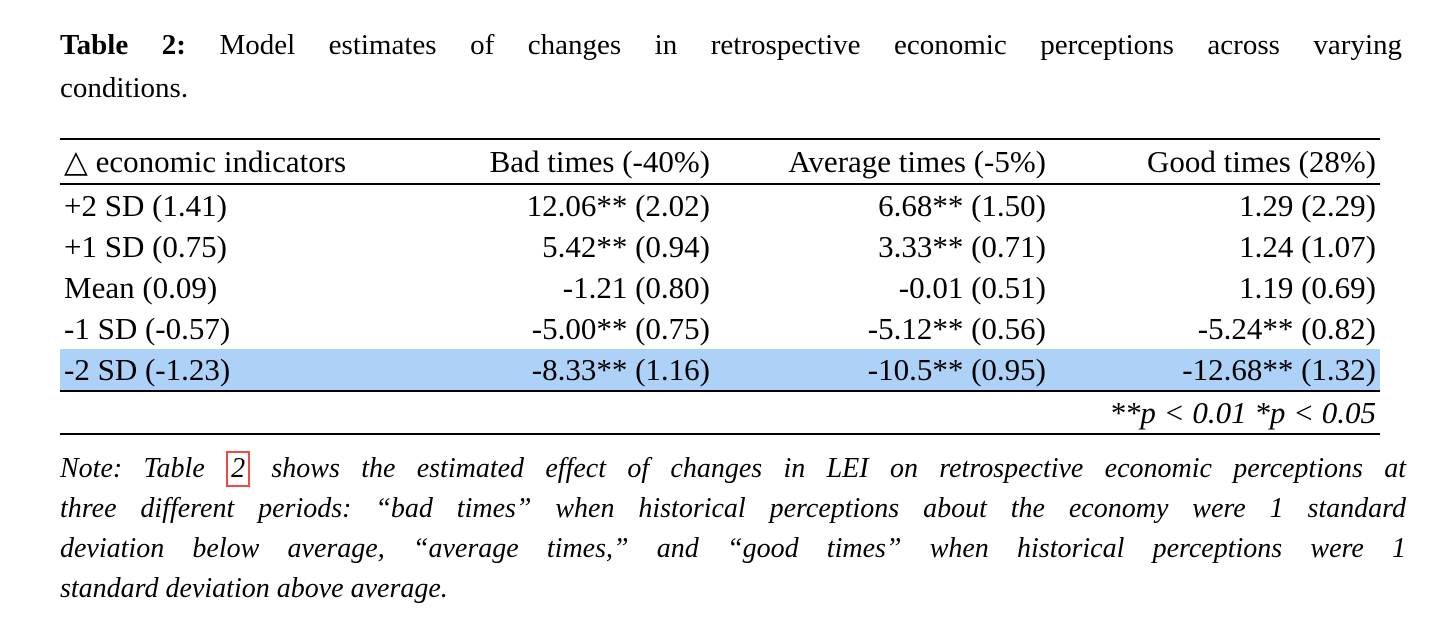 This screenshot has width=1456, height=633. What do you see at coordinates (132, 468) in the screenshot?
I see `note-line-1-pre: Note: Table` at bounding box center [132, 468].